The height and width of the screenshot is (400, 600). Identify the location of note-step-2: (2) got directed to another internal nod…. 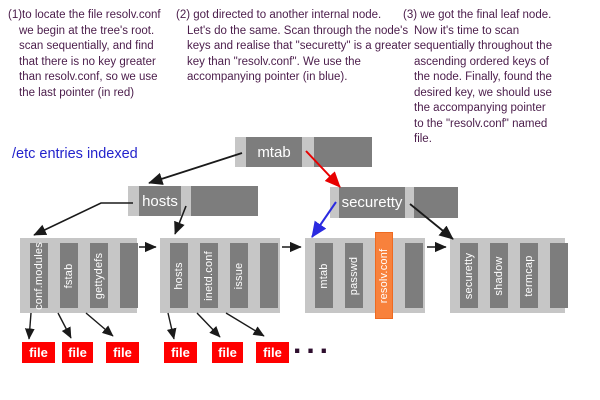
(294, 47).